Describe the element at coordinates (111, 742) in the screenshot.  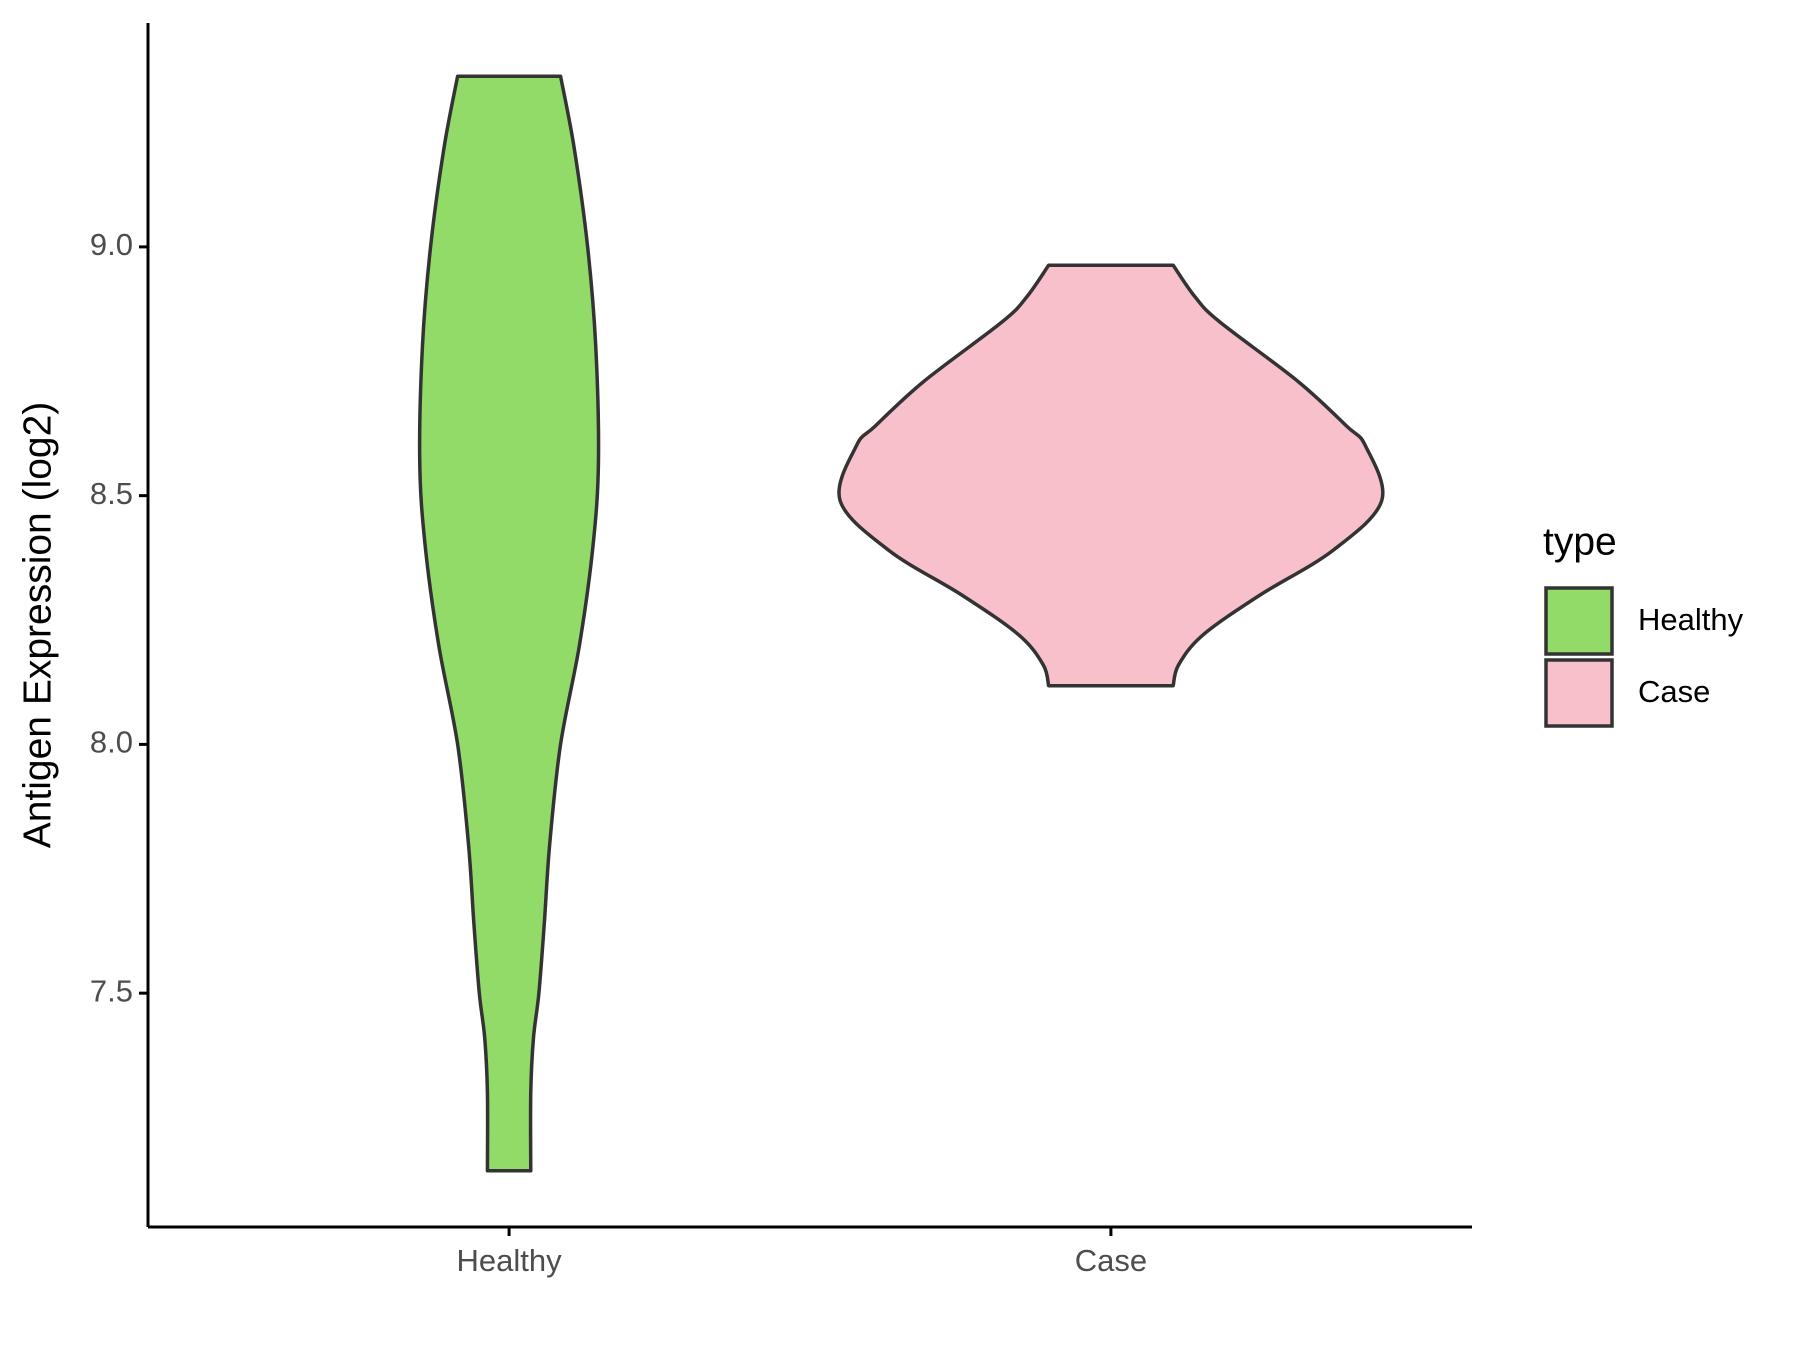
I see `y-tick-label: 8.0` at that location.